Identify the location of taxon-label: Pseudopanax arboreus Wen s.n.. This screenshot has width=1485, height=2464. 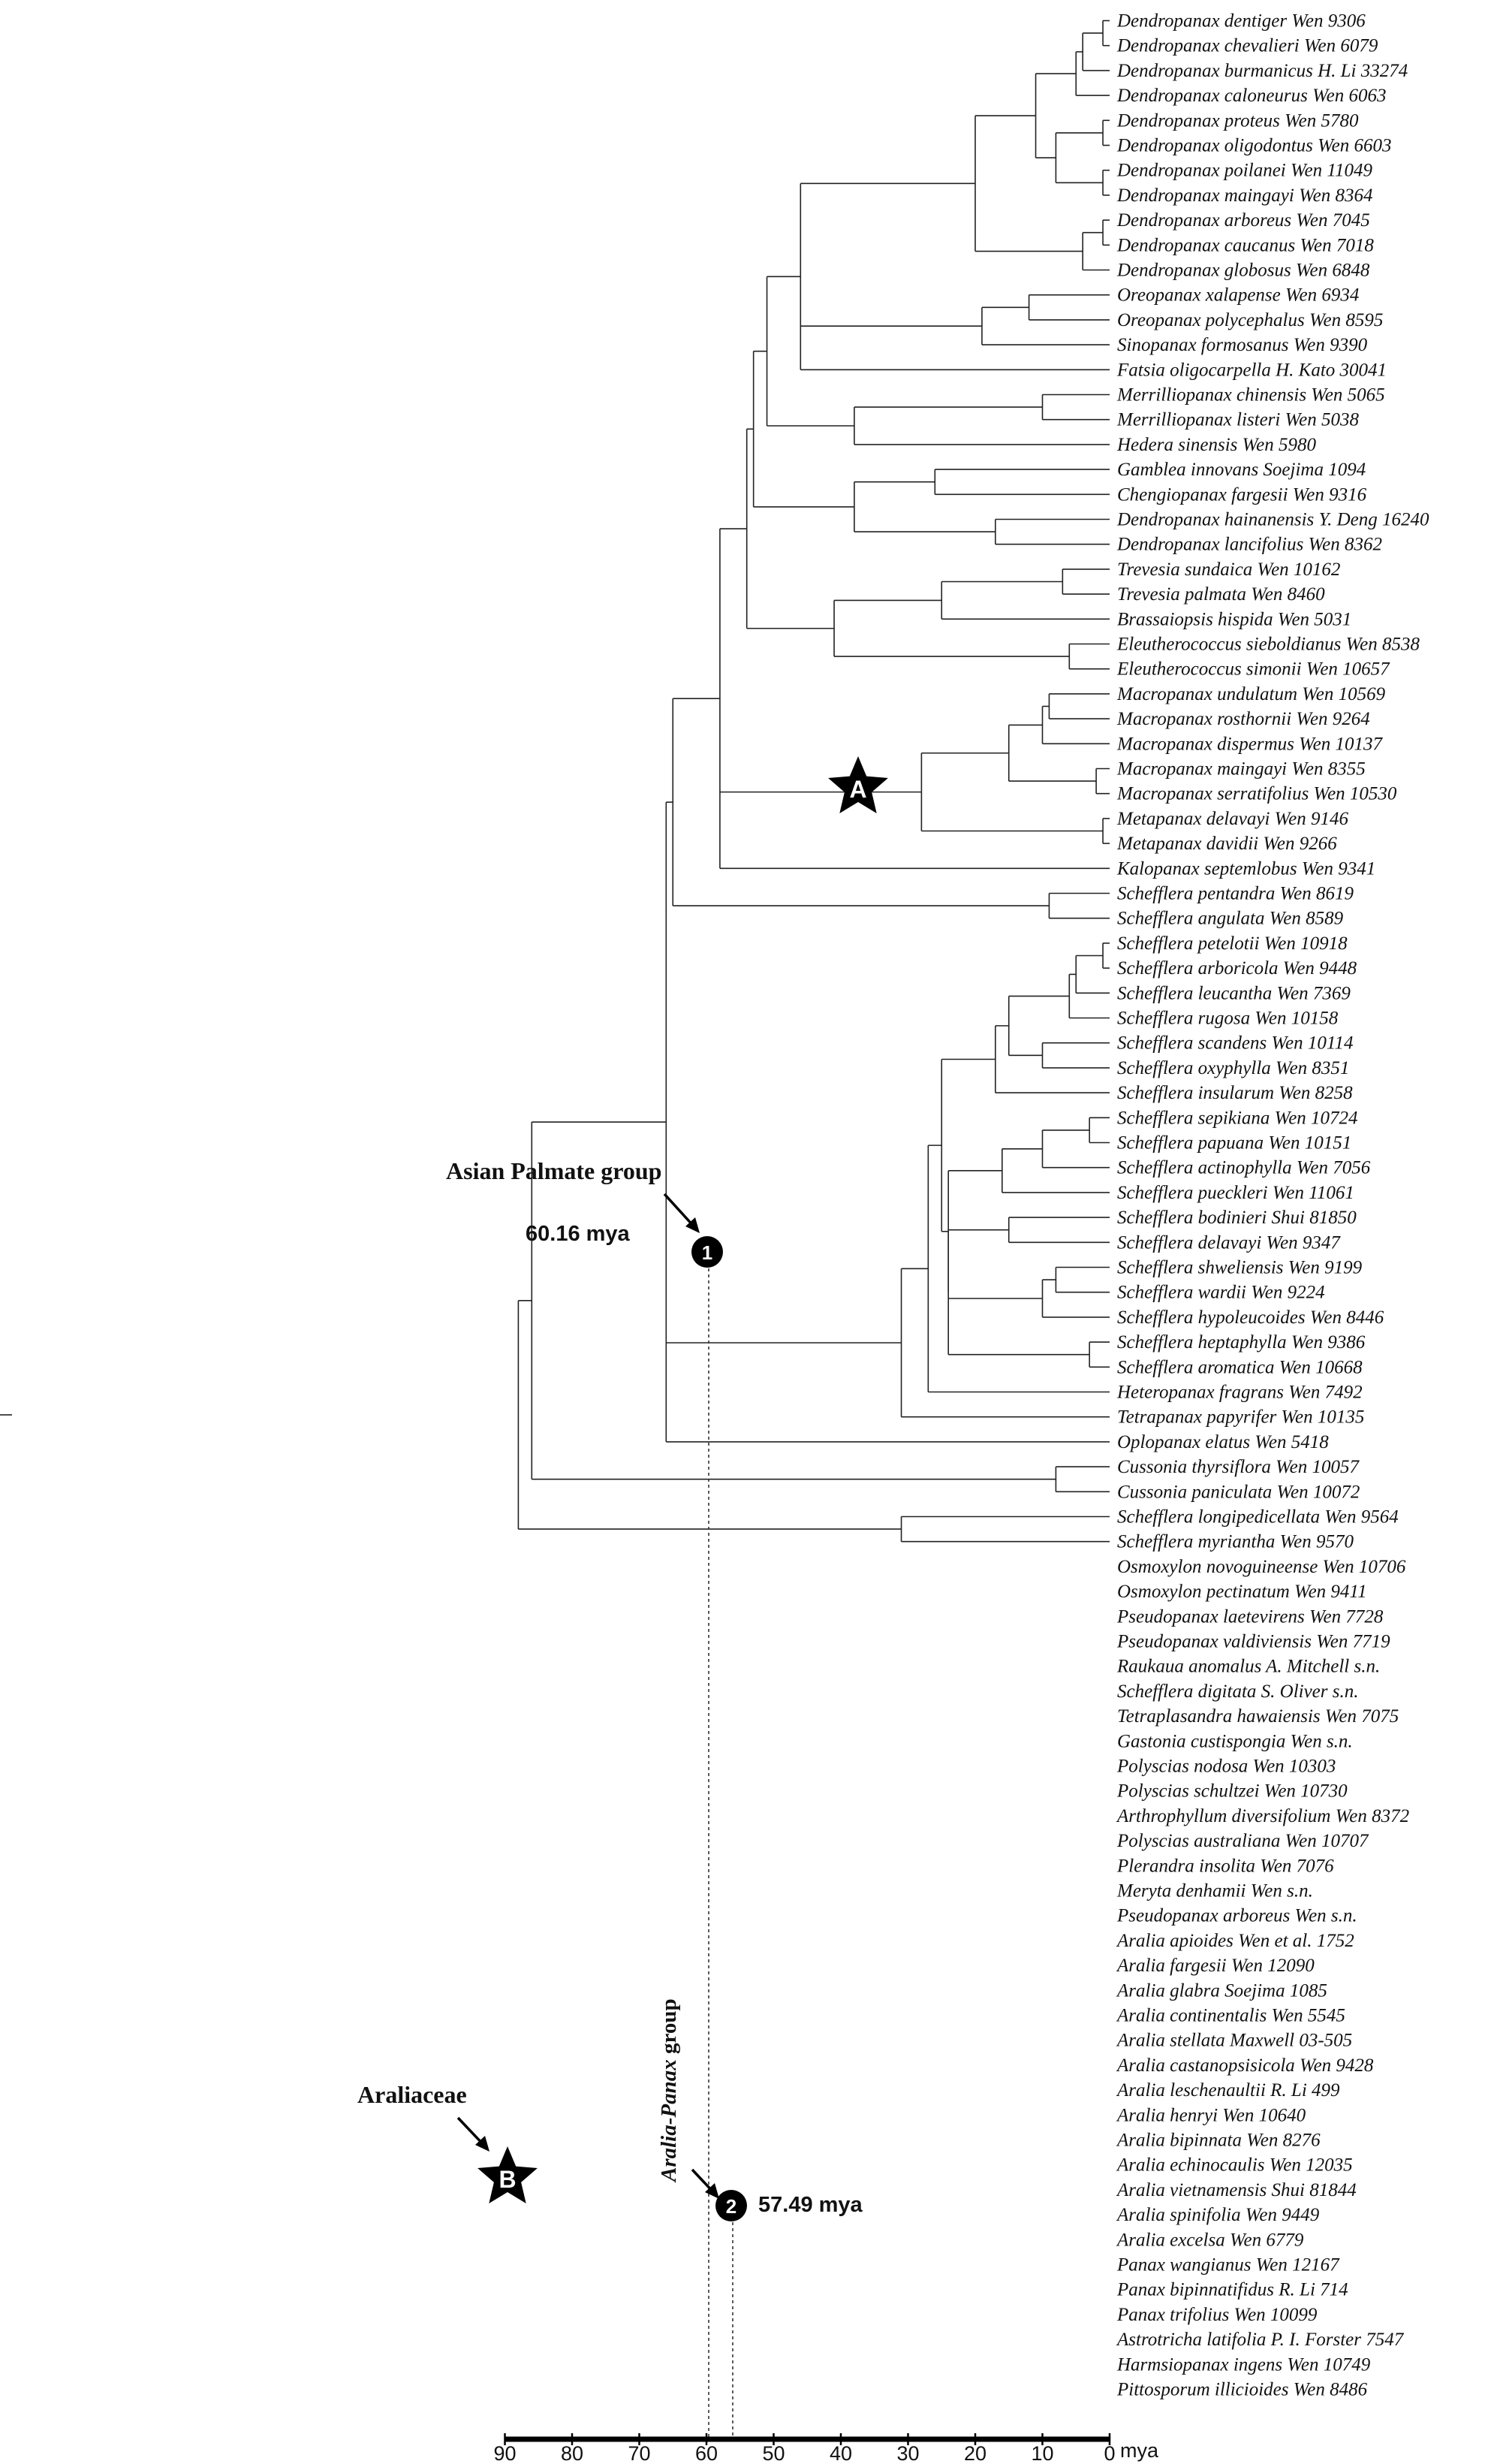
(1236, 1916).